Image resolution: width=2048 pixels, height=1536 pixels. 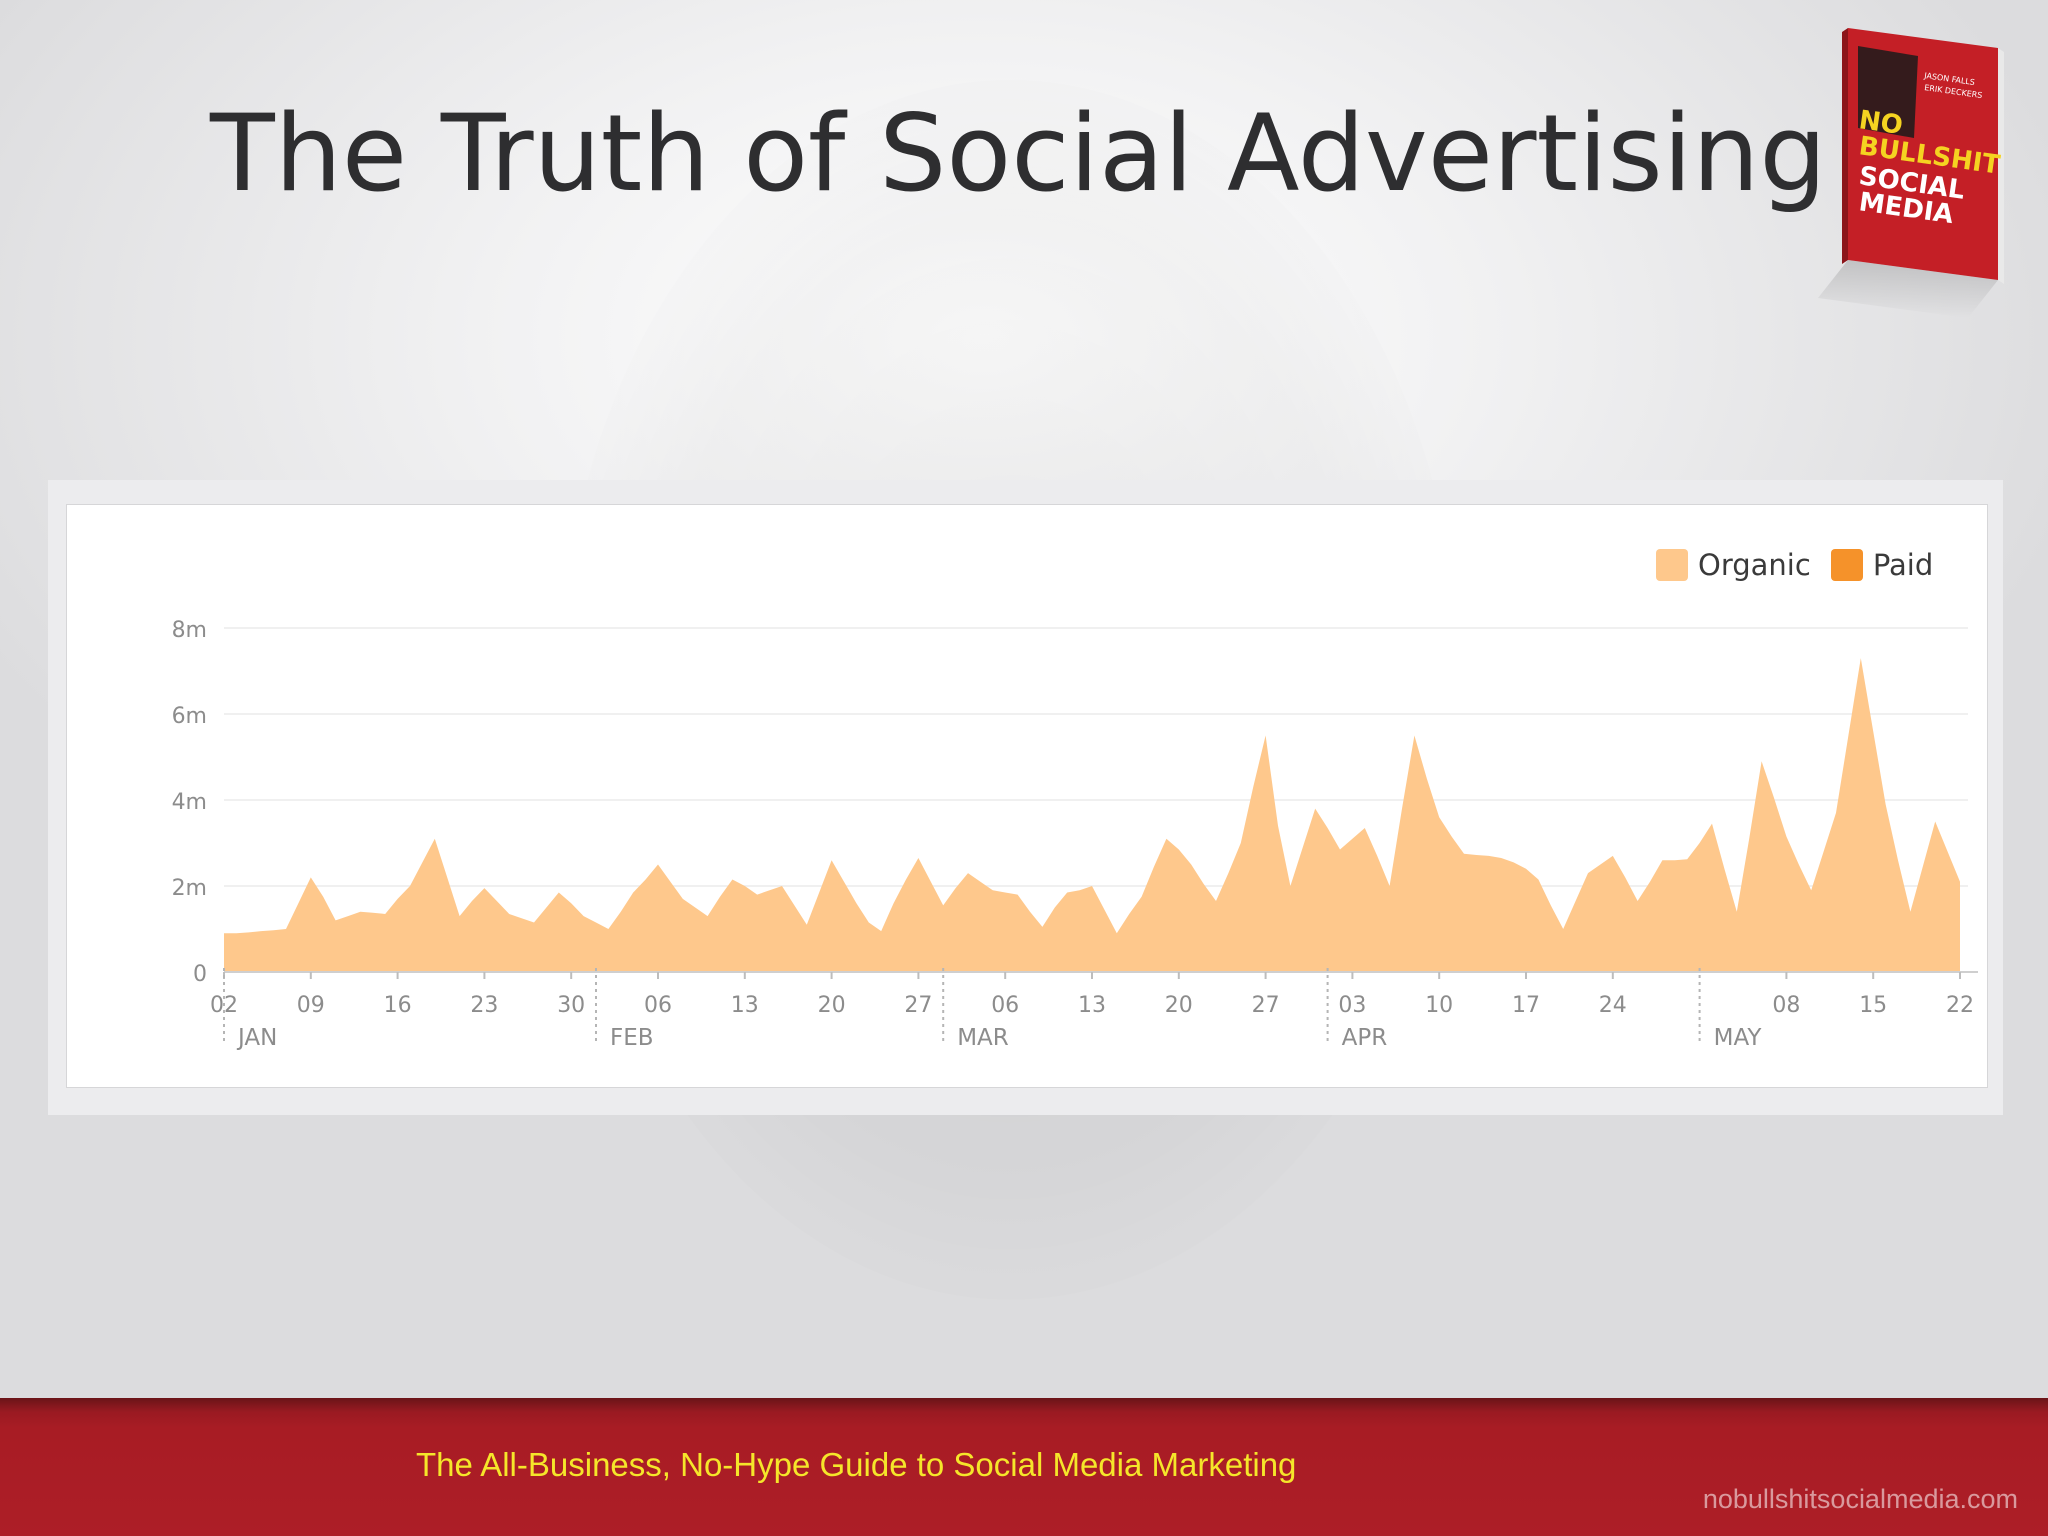 I want to click on y-tick-label: 4m, so click(x=189, y=802).